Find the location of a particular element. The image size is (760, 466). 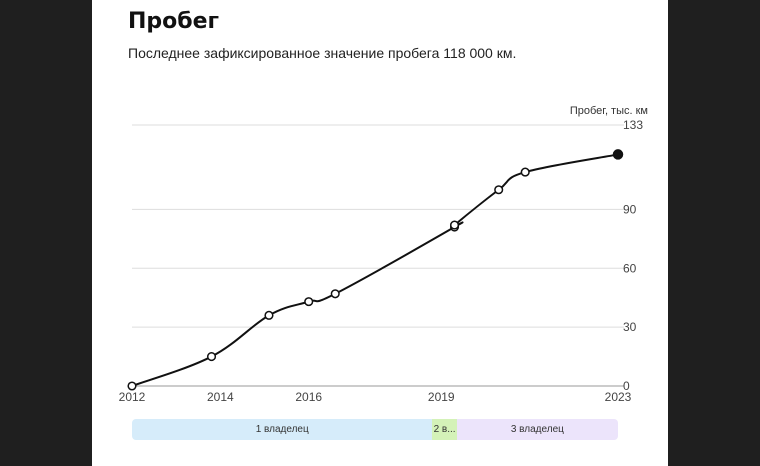

y-tick-label: 30 is located at coordinates (630, 327).